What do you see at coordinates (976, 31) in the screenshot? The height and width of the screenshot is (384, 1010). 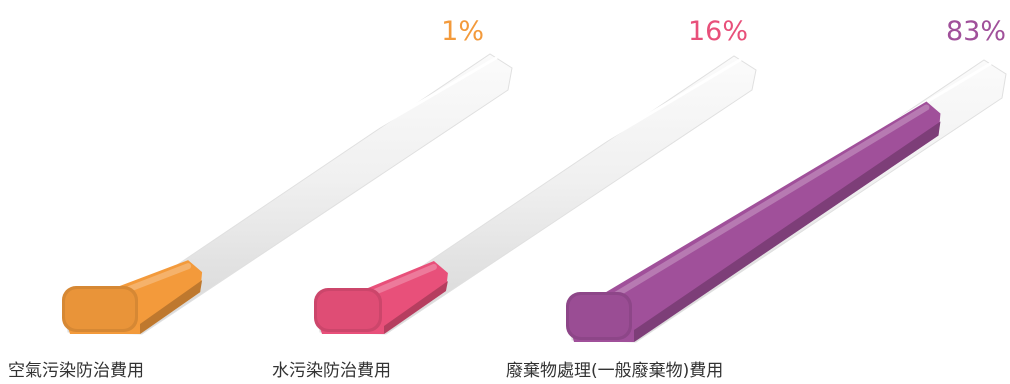 I see `bar-value-label: 83%` at bounding box center [976, 31].